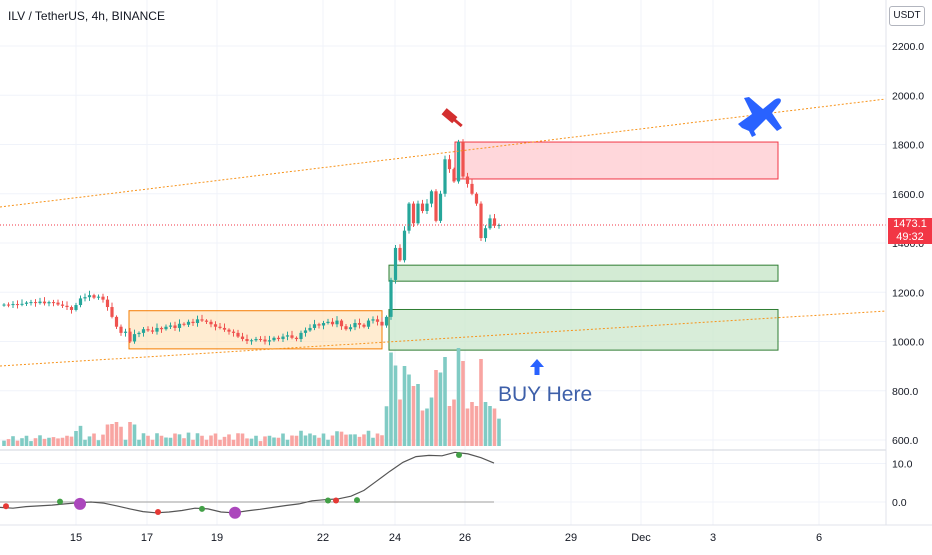 The width and height of the screenshot is (932, 555). Describe the element at coordinates (616, 160) in the screenshot. I see `sell-zone` at that location.